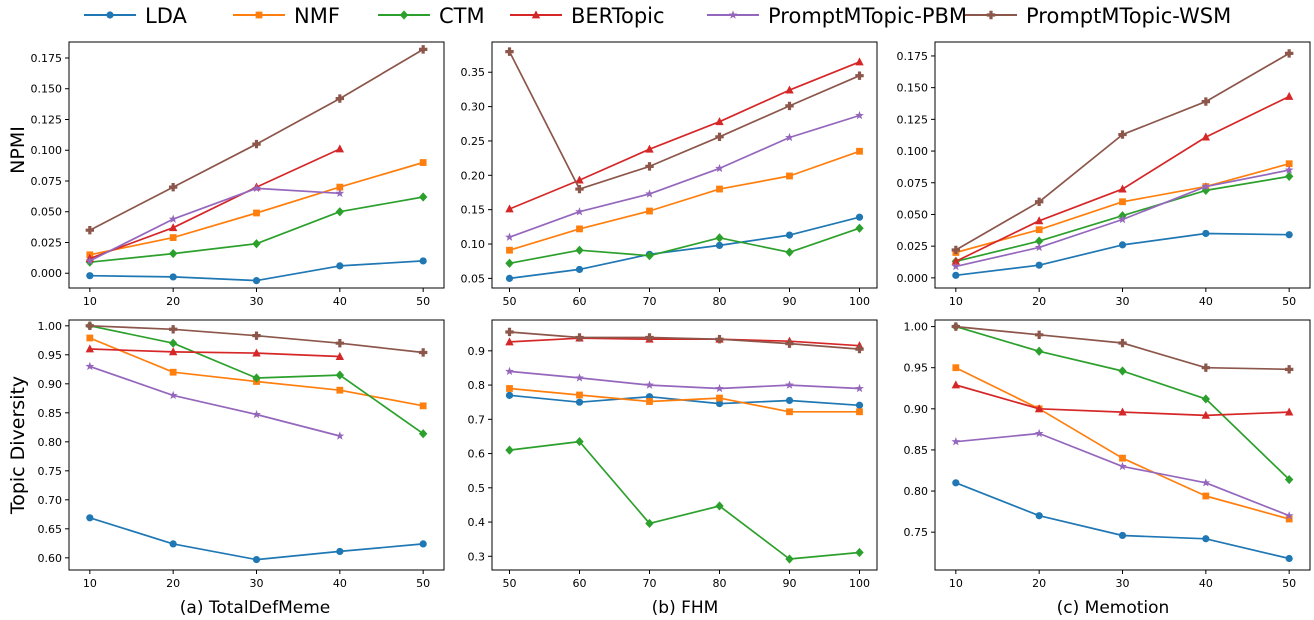  Describe the element at coordinates (18, 445) in the screenshot. I see `row-label-topic-diversity: Topic Diversity` at that location.